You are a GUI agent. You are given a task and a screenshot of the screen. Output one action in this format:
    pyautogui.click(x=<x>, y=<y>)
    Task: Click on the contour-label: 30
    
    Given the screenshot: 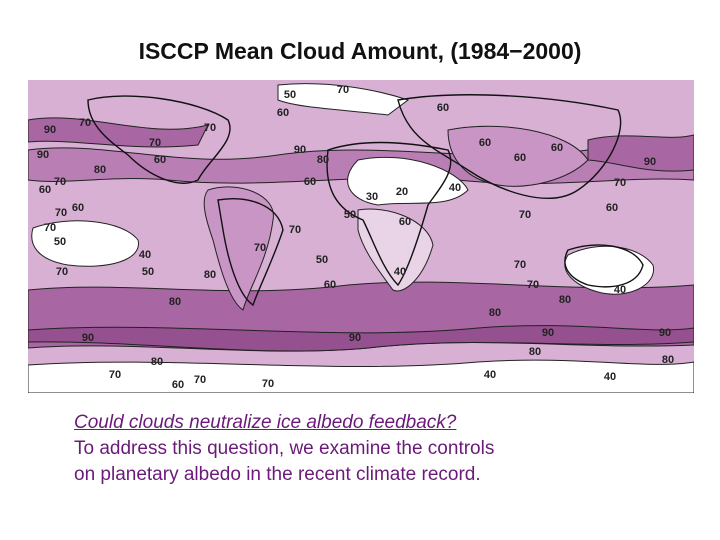 What is the action you would take?
    pyautogui.click(x=372, y=197)
    